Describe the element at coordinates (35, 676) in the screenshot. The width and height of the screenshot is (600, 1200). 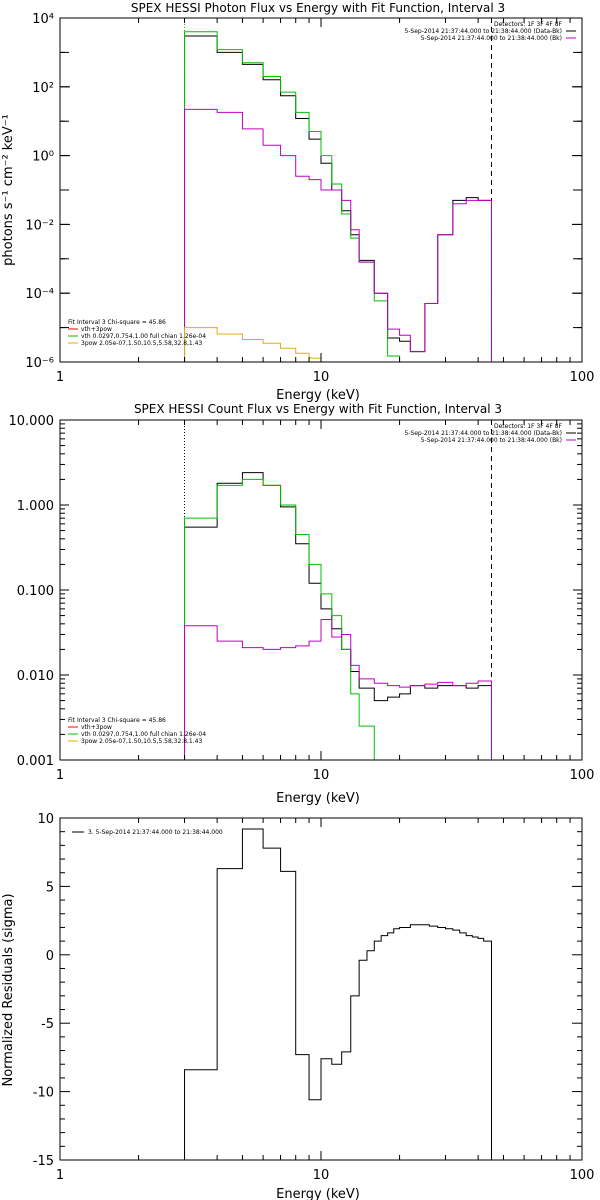
I see `y-tick-label: 0.010` at that location.